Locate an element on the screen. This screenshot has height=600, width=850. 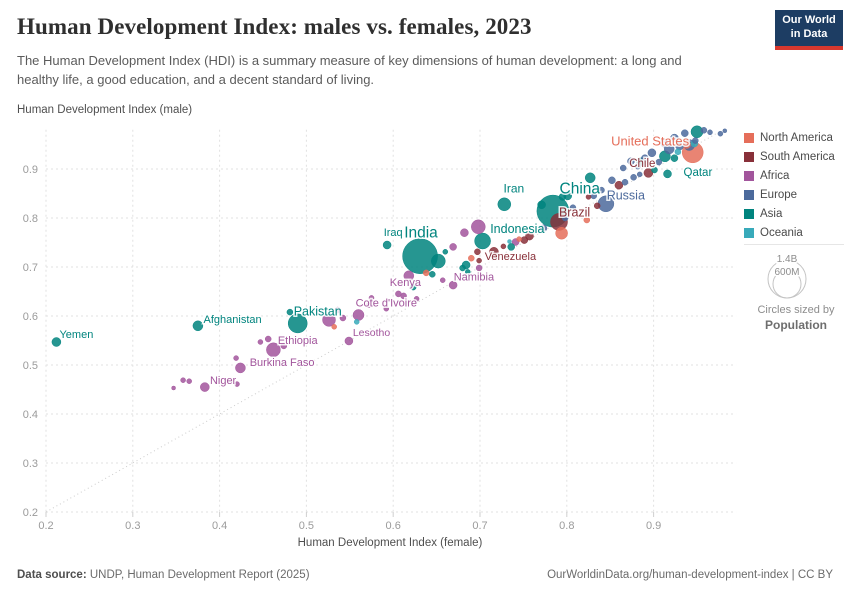
country-label-cote-d-ivoire: Cote d'Ivoire is located at coordinates (386, 303).